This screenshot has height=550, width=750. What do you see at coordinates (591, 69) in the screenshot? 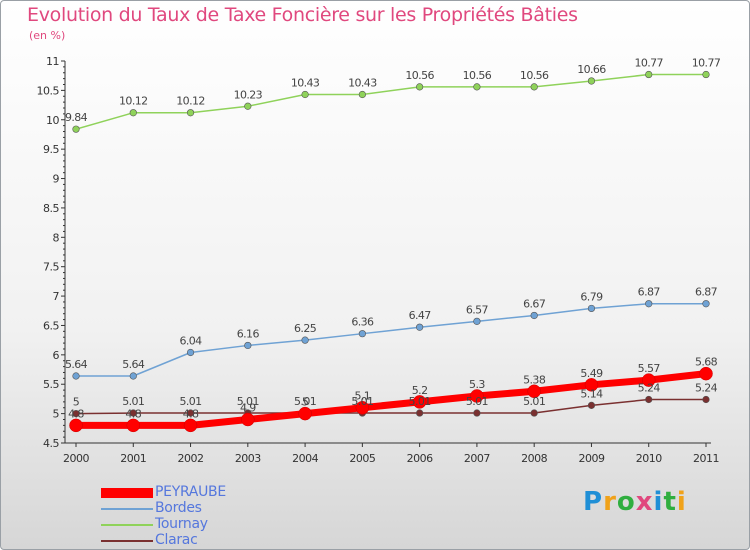
I see `data-label-tournay: 10.66` at bounding box center [591, 69].